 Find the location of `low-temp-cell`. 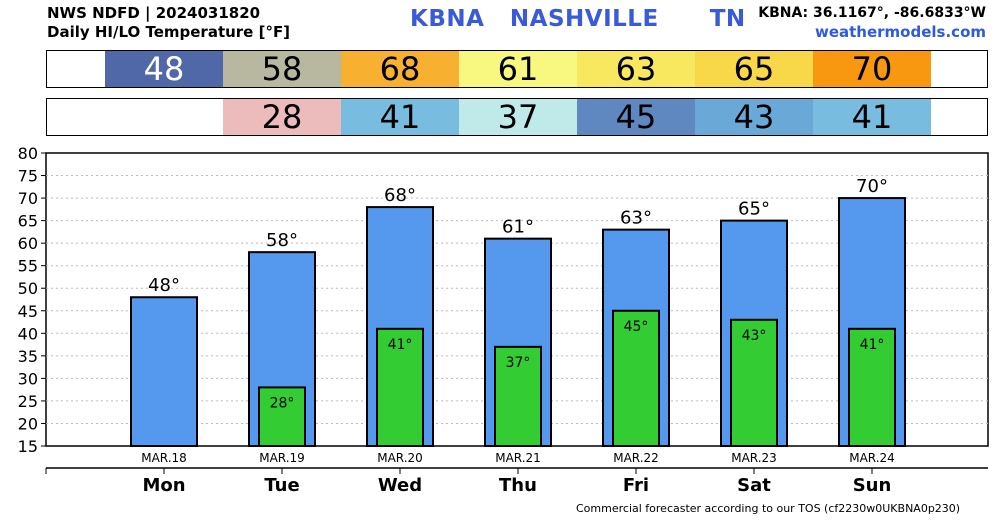

low-temp-cell is located at coordinates (164, 117).